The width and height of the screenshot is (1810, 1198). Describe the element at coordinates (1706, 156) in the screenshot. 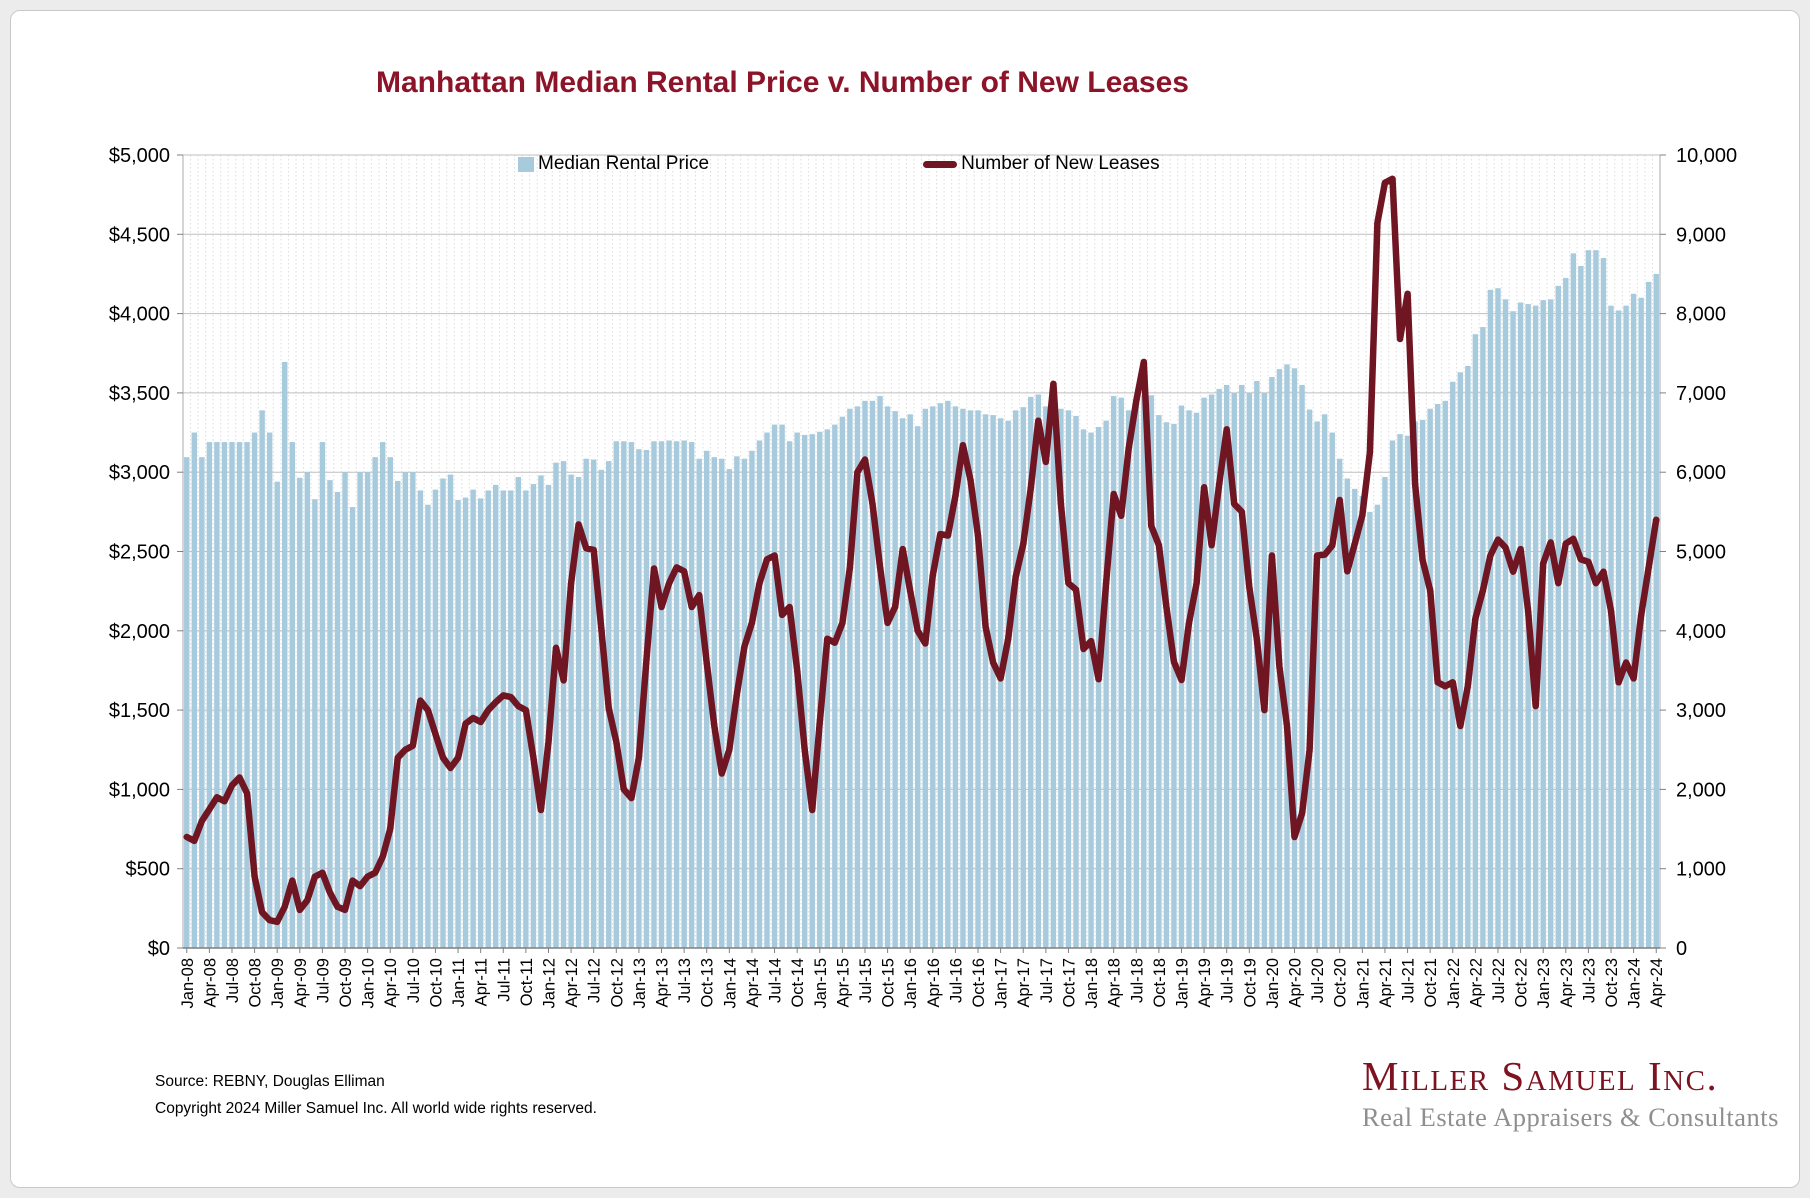

I see `svg-text: 10,000` at that location.